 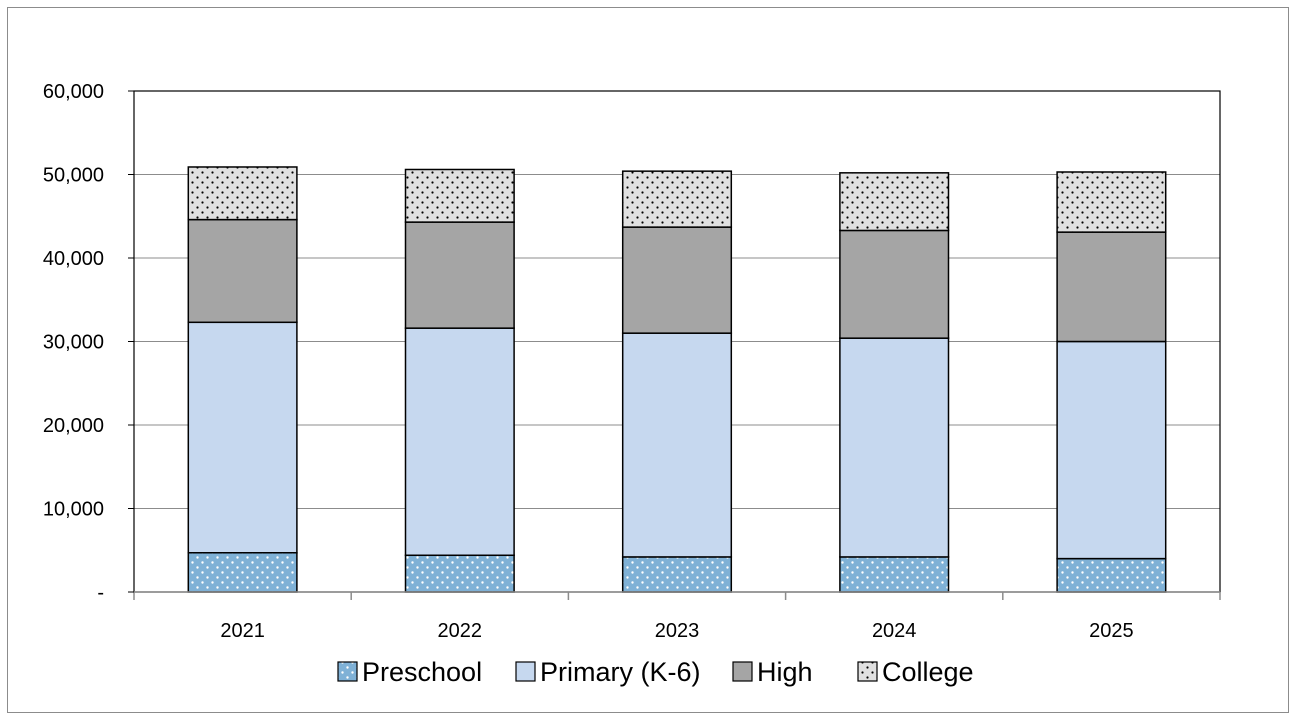 I want to click on y-tick-label: -, so click(x=100, y=593).